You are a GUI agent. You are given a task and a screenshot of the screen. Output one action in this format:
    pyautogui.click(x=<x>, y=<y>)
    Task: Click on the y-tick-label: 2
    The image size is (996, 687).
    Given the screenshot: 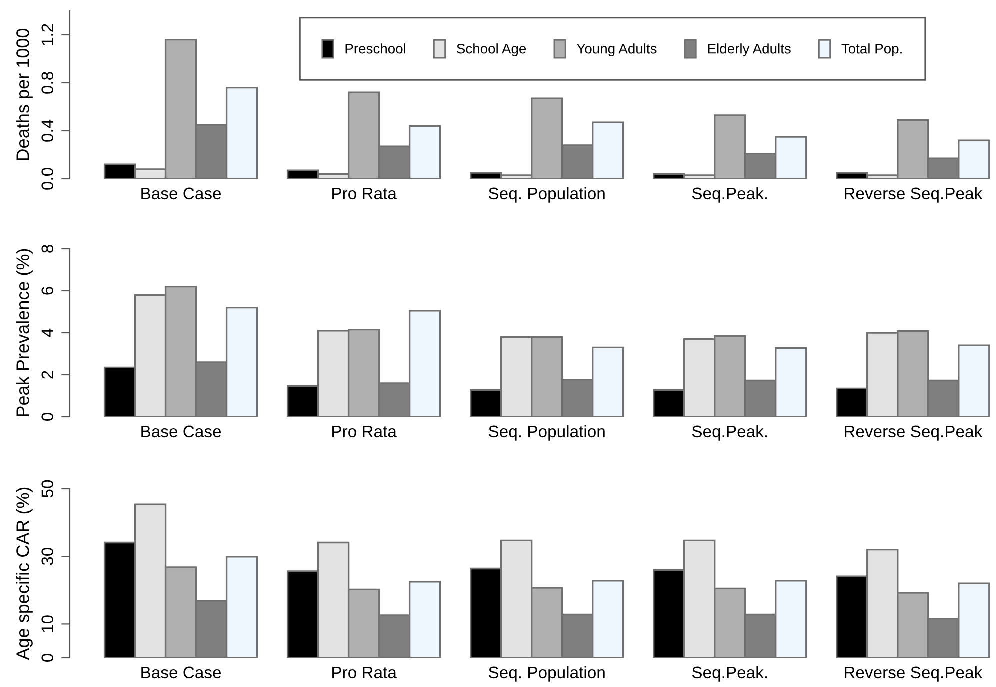 What is the action you would take?
    pyautogui.click(x=48, y=375)
    